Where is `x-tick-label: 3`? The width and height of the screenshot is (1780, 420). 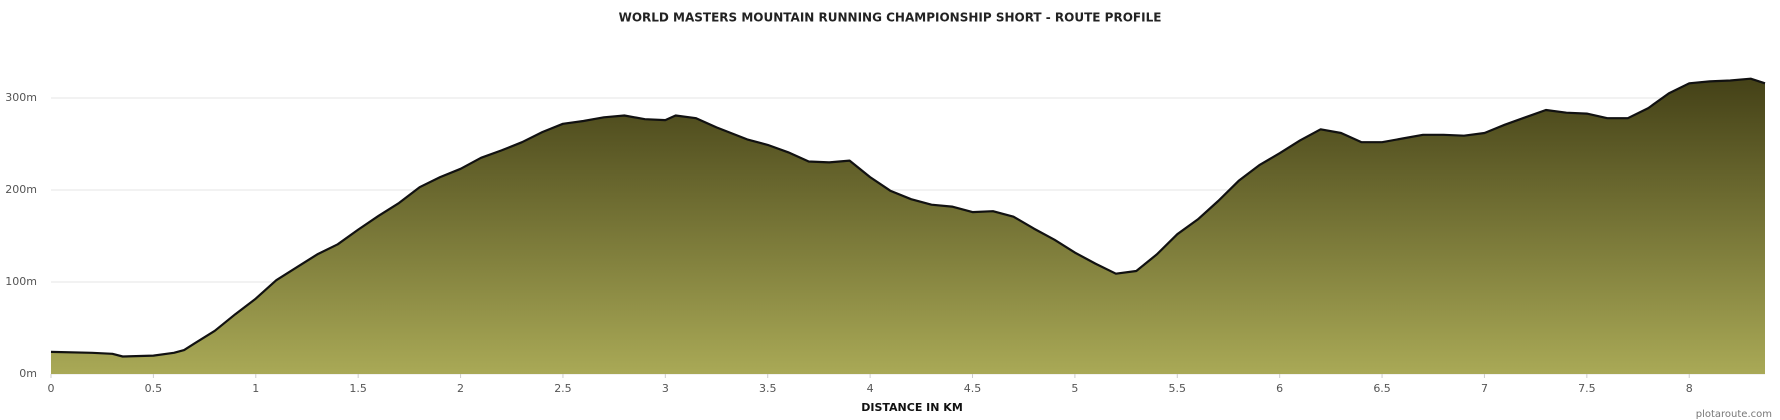
x-tick-label: 3 is located at coordinates (665, 388).